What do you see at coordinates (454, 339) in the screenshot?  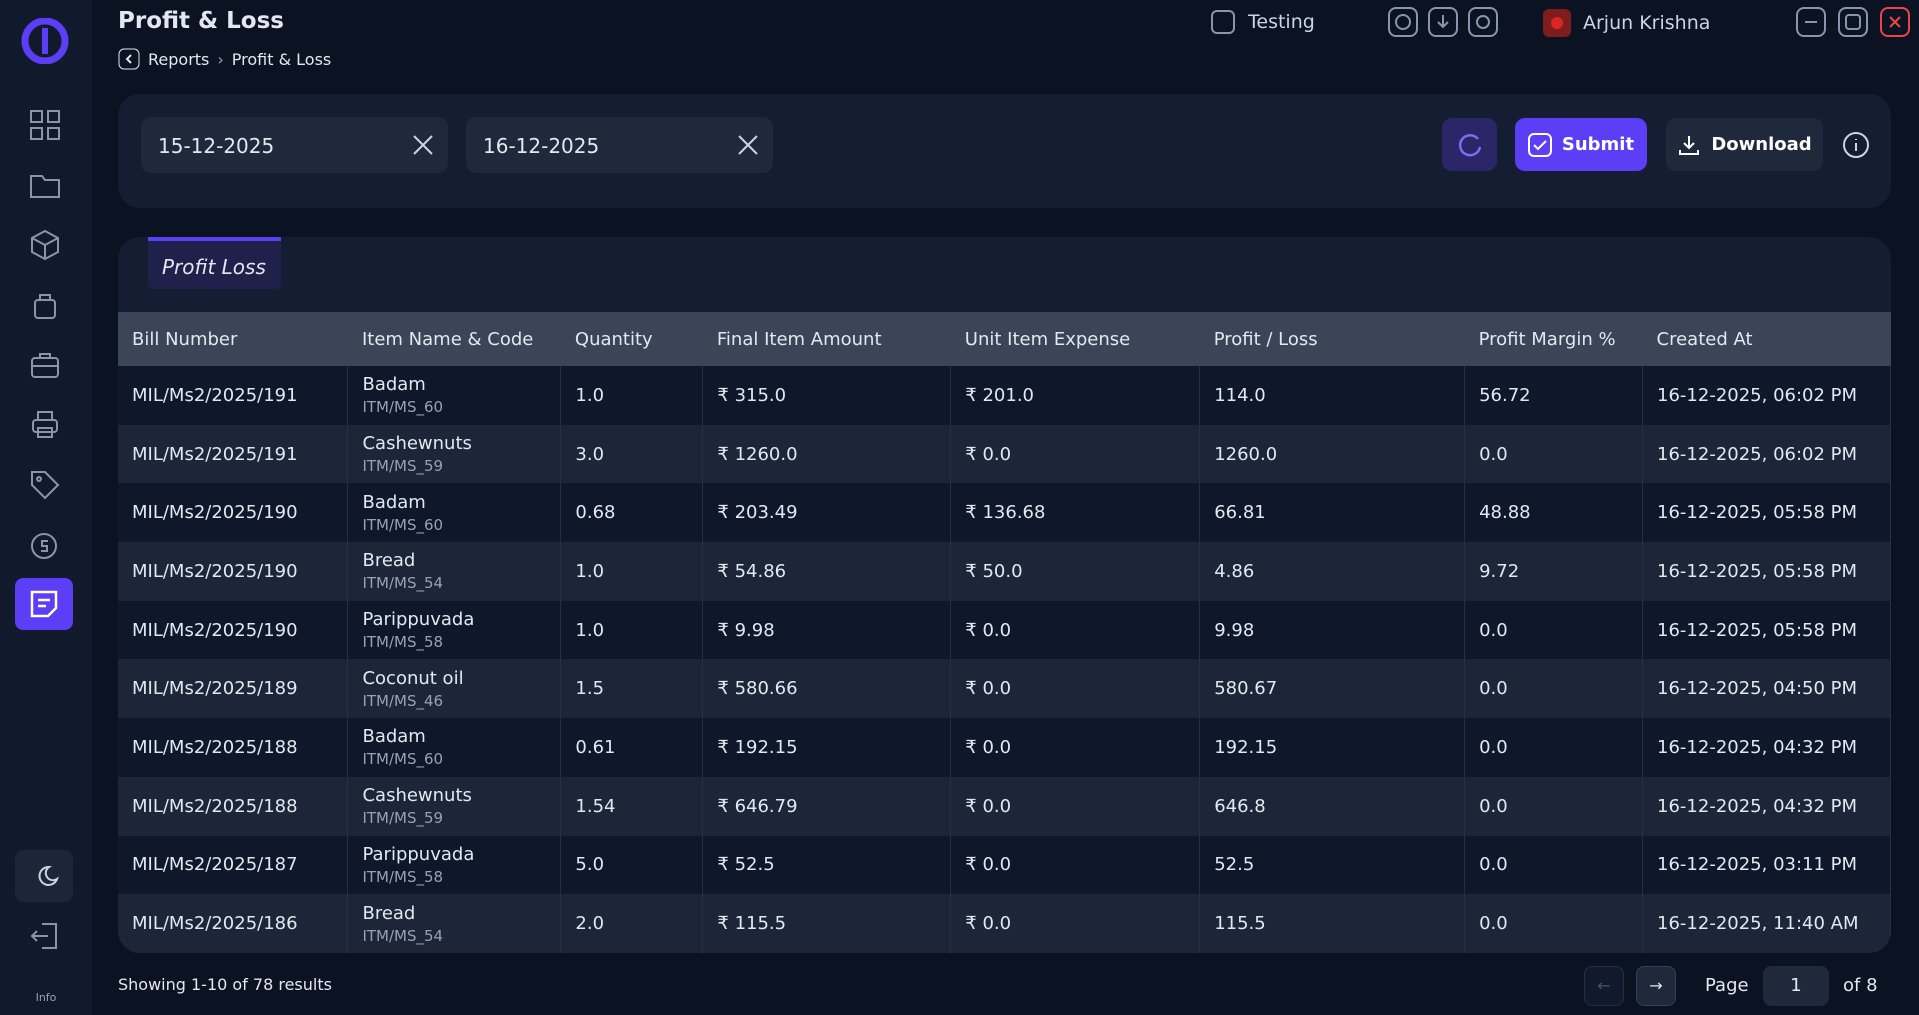 I see `column-header: Item Name & Code` at bounding box center [454, 339].